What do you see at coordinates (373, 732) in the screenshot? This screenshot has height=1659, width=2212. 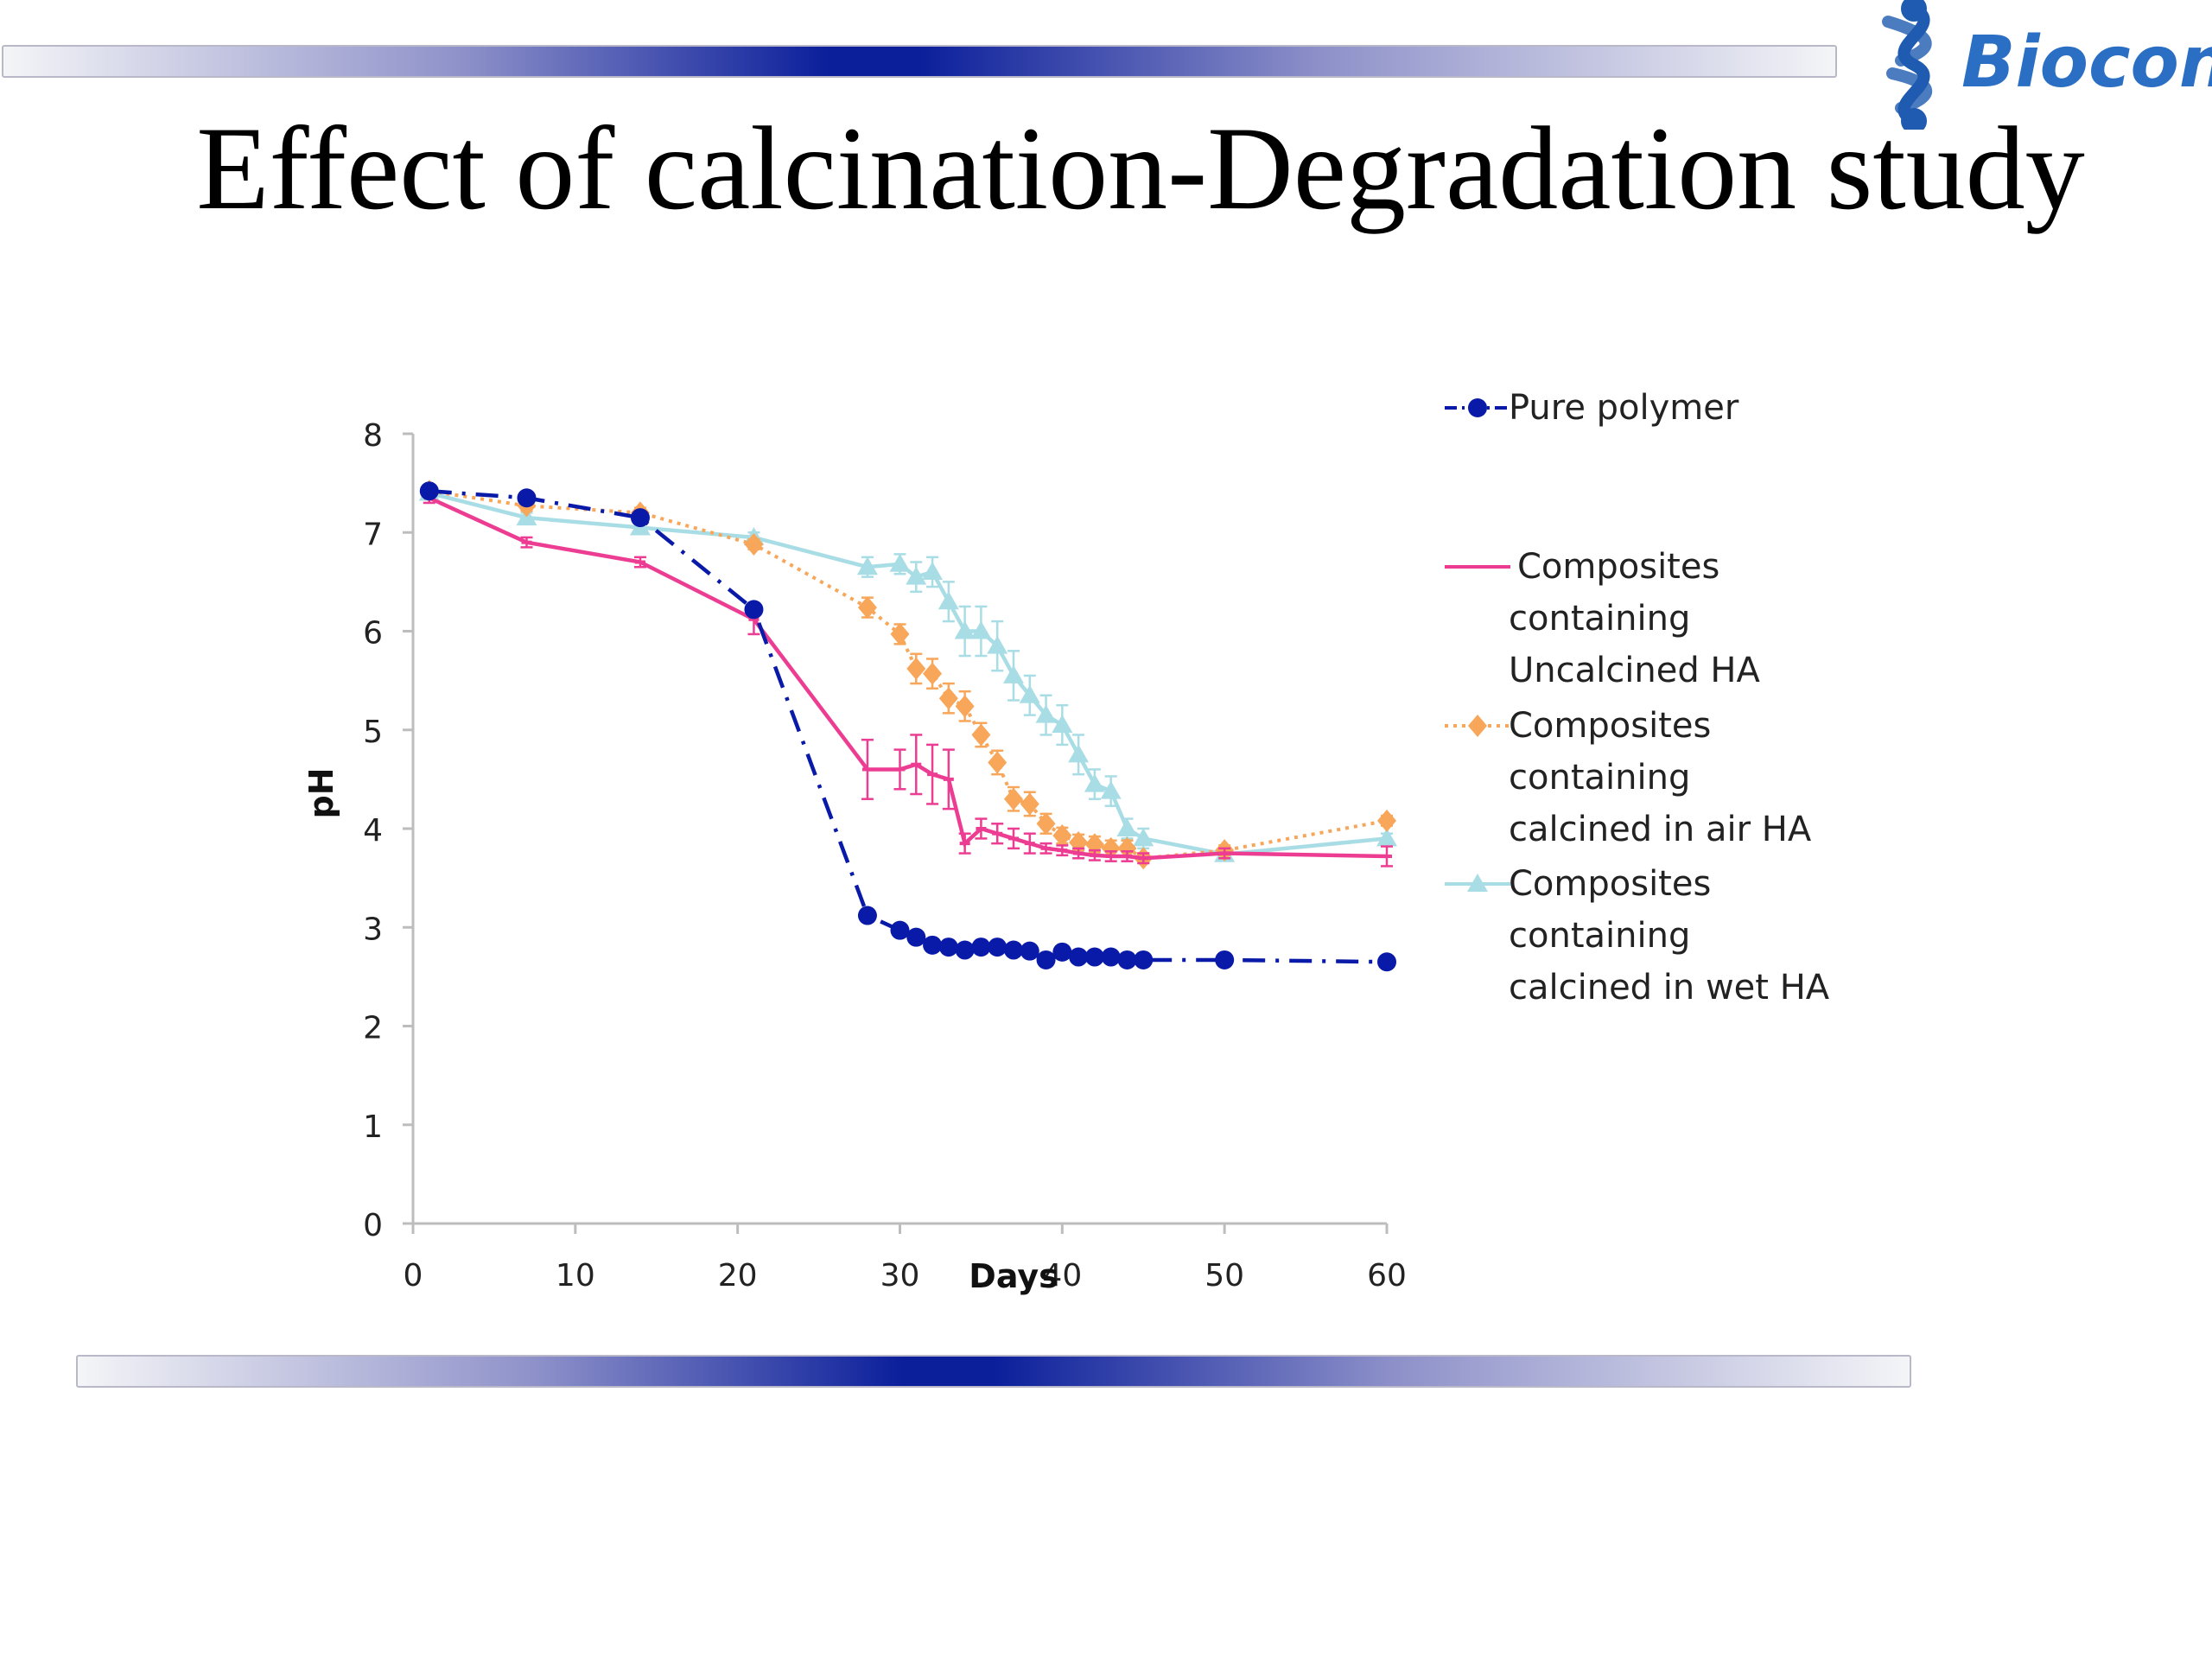 I see `y-tick-label: 5` at bounding box center [373, 732].